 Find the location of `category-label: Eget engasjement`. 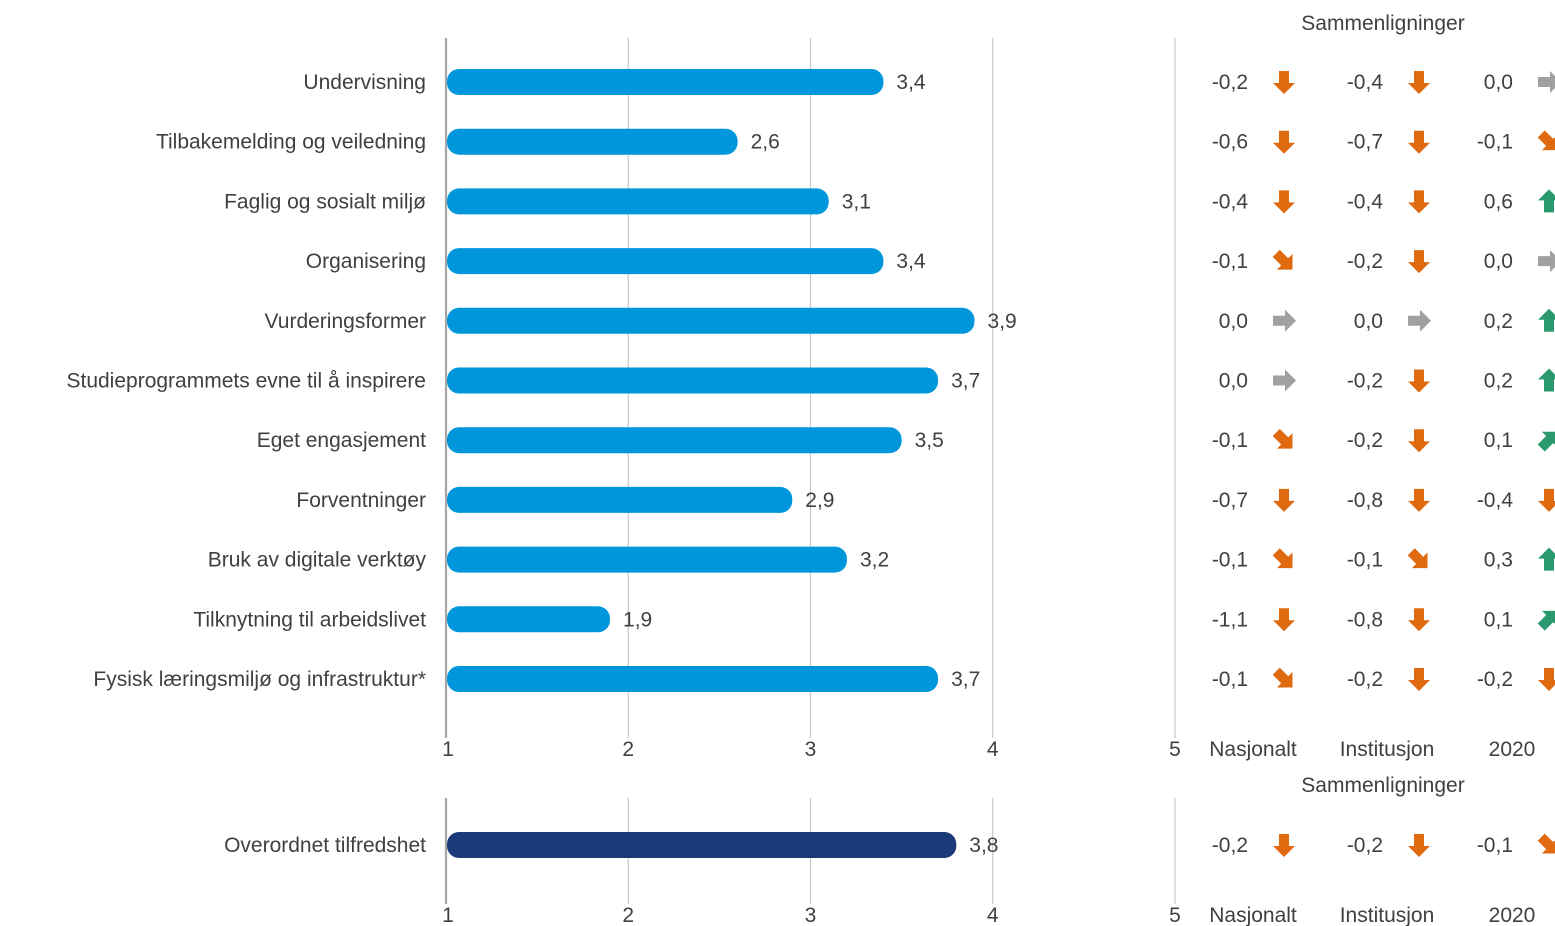

category-label: Eget engasjement is located at coordinates (341, 440).